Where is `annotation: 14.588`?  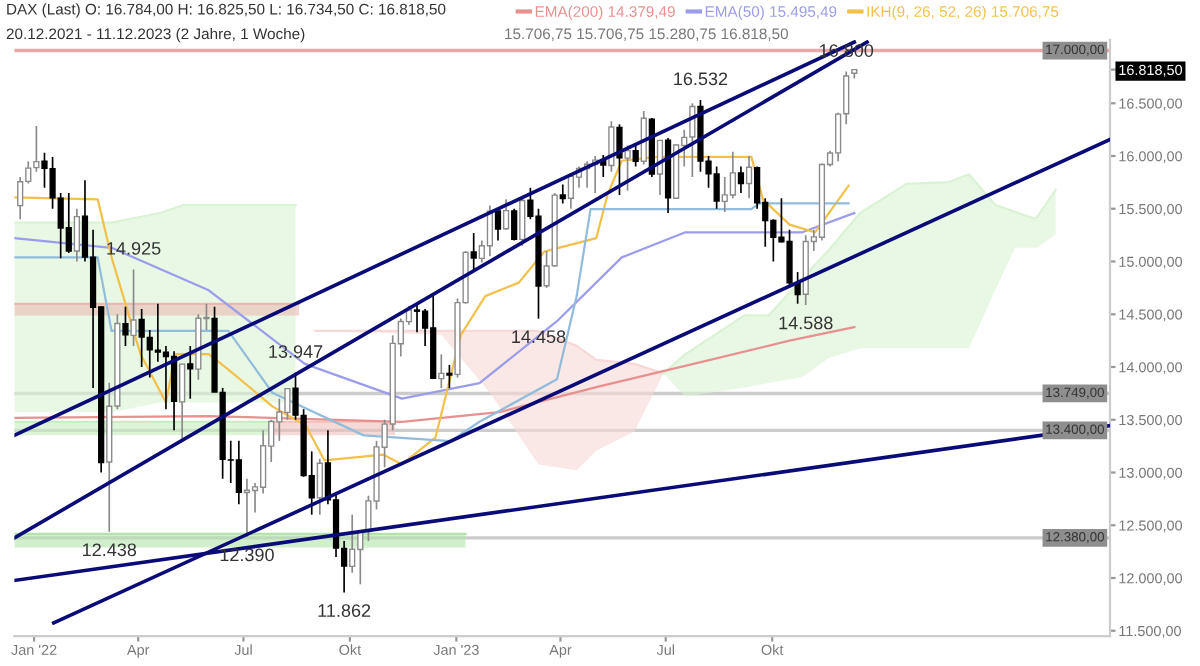 annotation: 14.588 is located at coordinates (806, 323).